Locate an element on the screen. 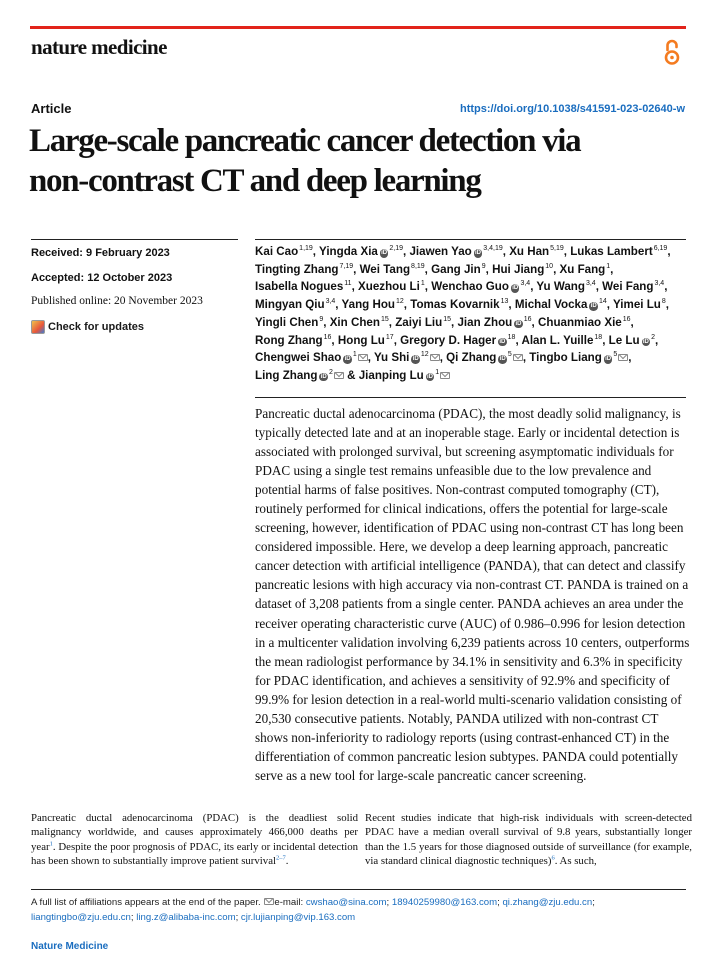 The height and width of the screenshot is (968, 720). author-name: Hui Jiang is located at coordinates (518, 269).